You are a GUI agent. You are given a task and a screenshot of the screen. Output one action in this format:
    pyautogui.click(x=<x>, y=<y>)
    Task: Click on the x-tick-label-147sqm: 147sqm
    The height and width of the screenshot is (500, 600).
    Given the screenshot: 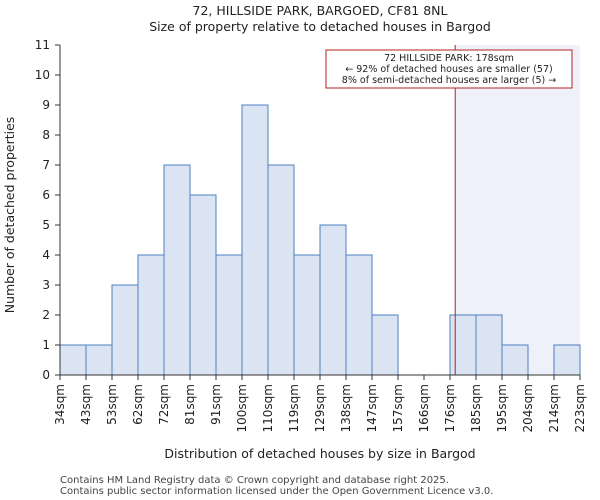 What is the action you would take?
    pyautogui.click(x=372, y=408)
    